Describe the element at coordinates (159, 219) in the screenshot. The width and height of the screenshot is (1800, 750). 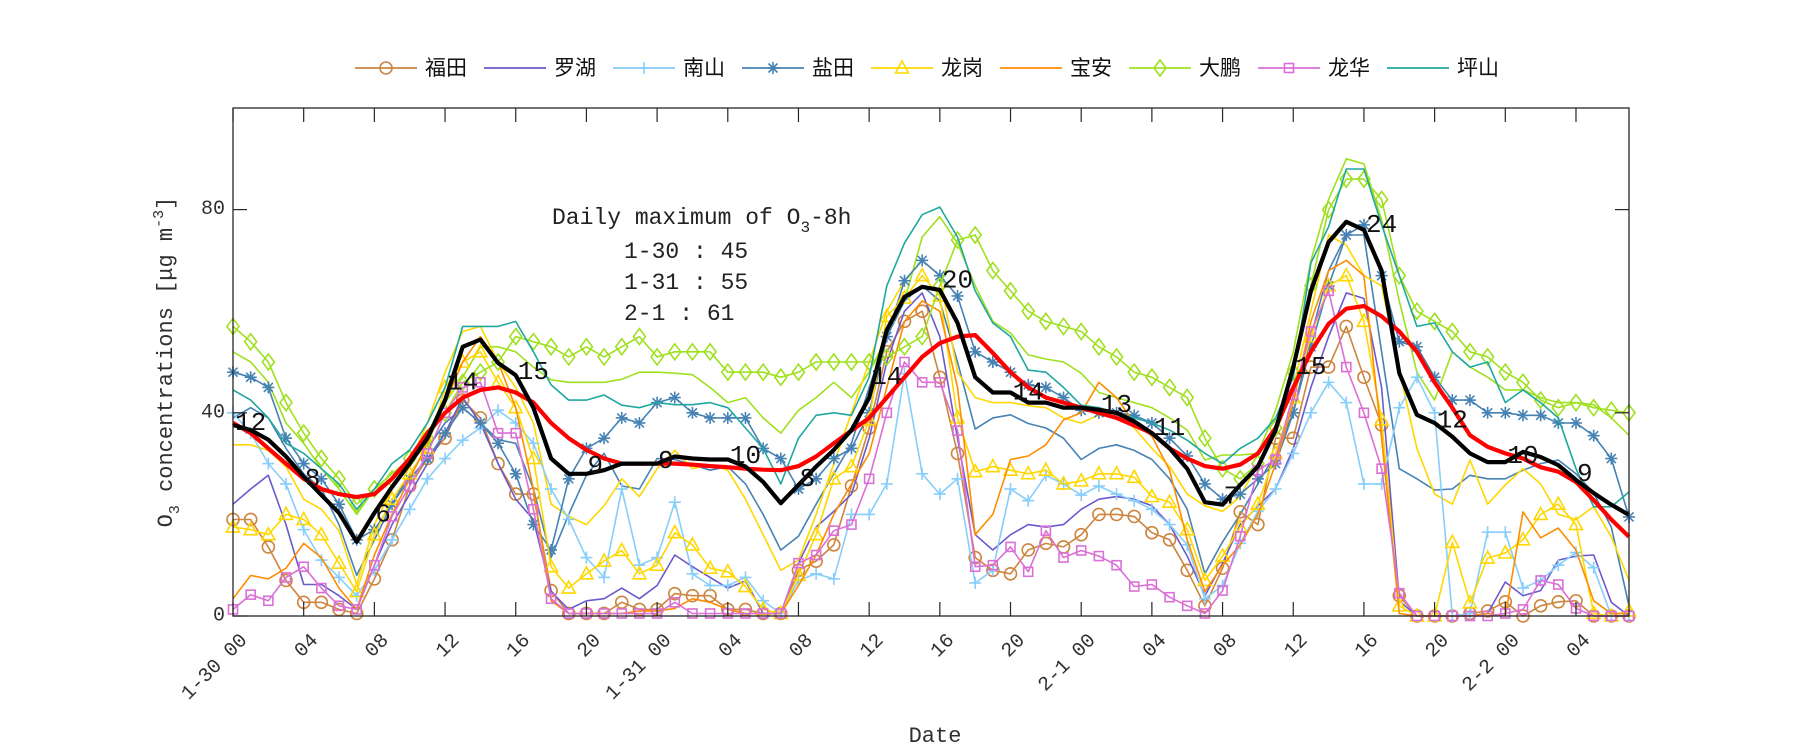
I see `y-label-sup: -3` at that location.